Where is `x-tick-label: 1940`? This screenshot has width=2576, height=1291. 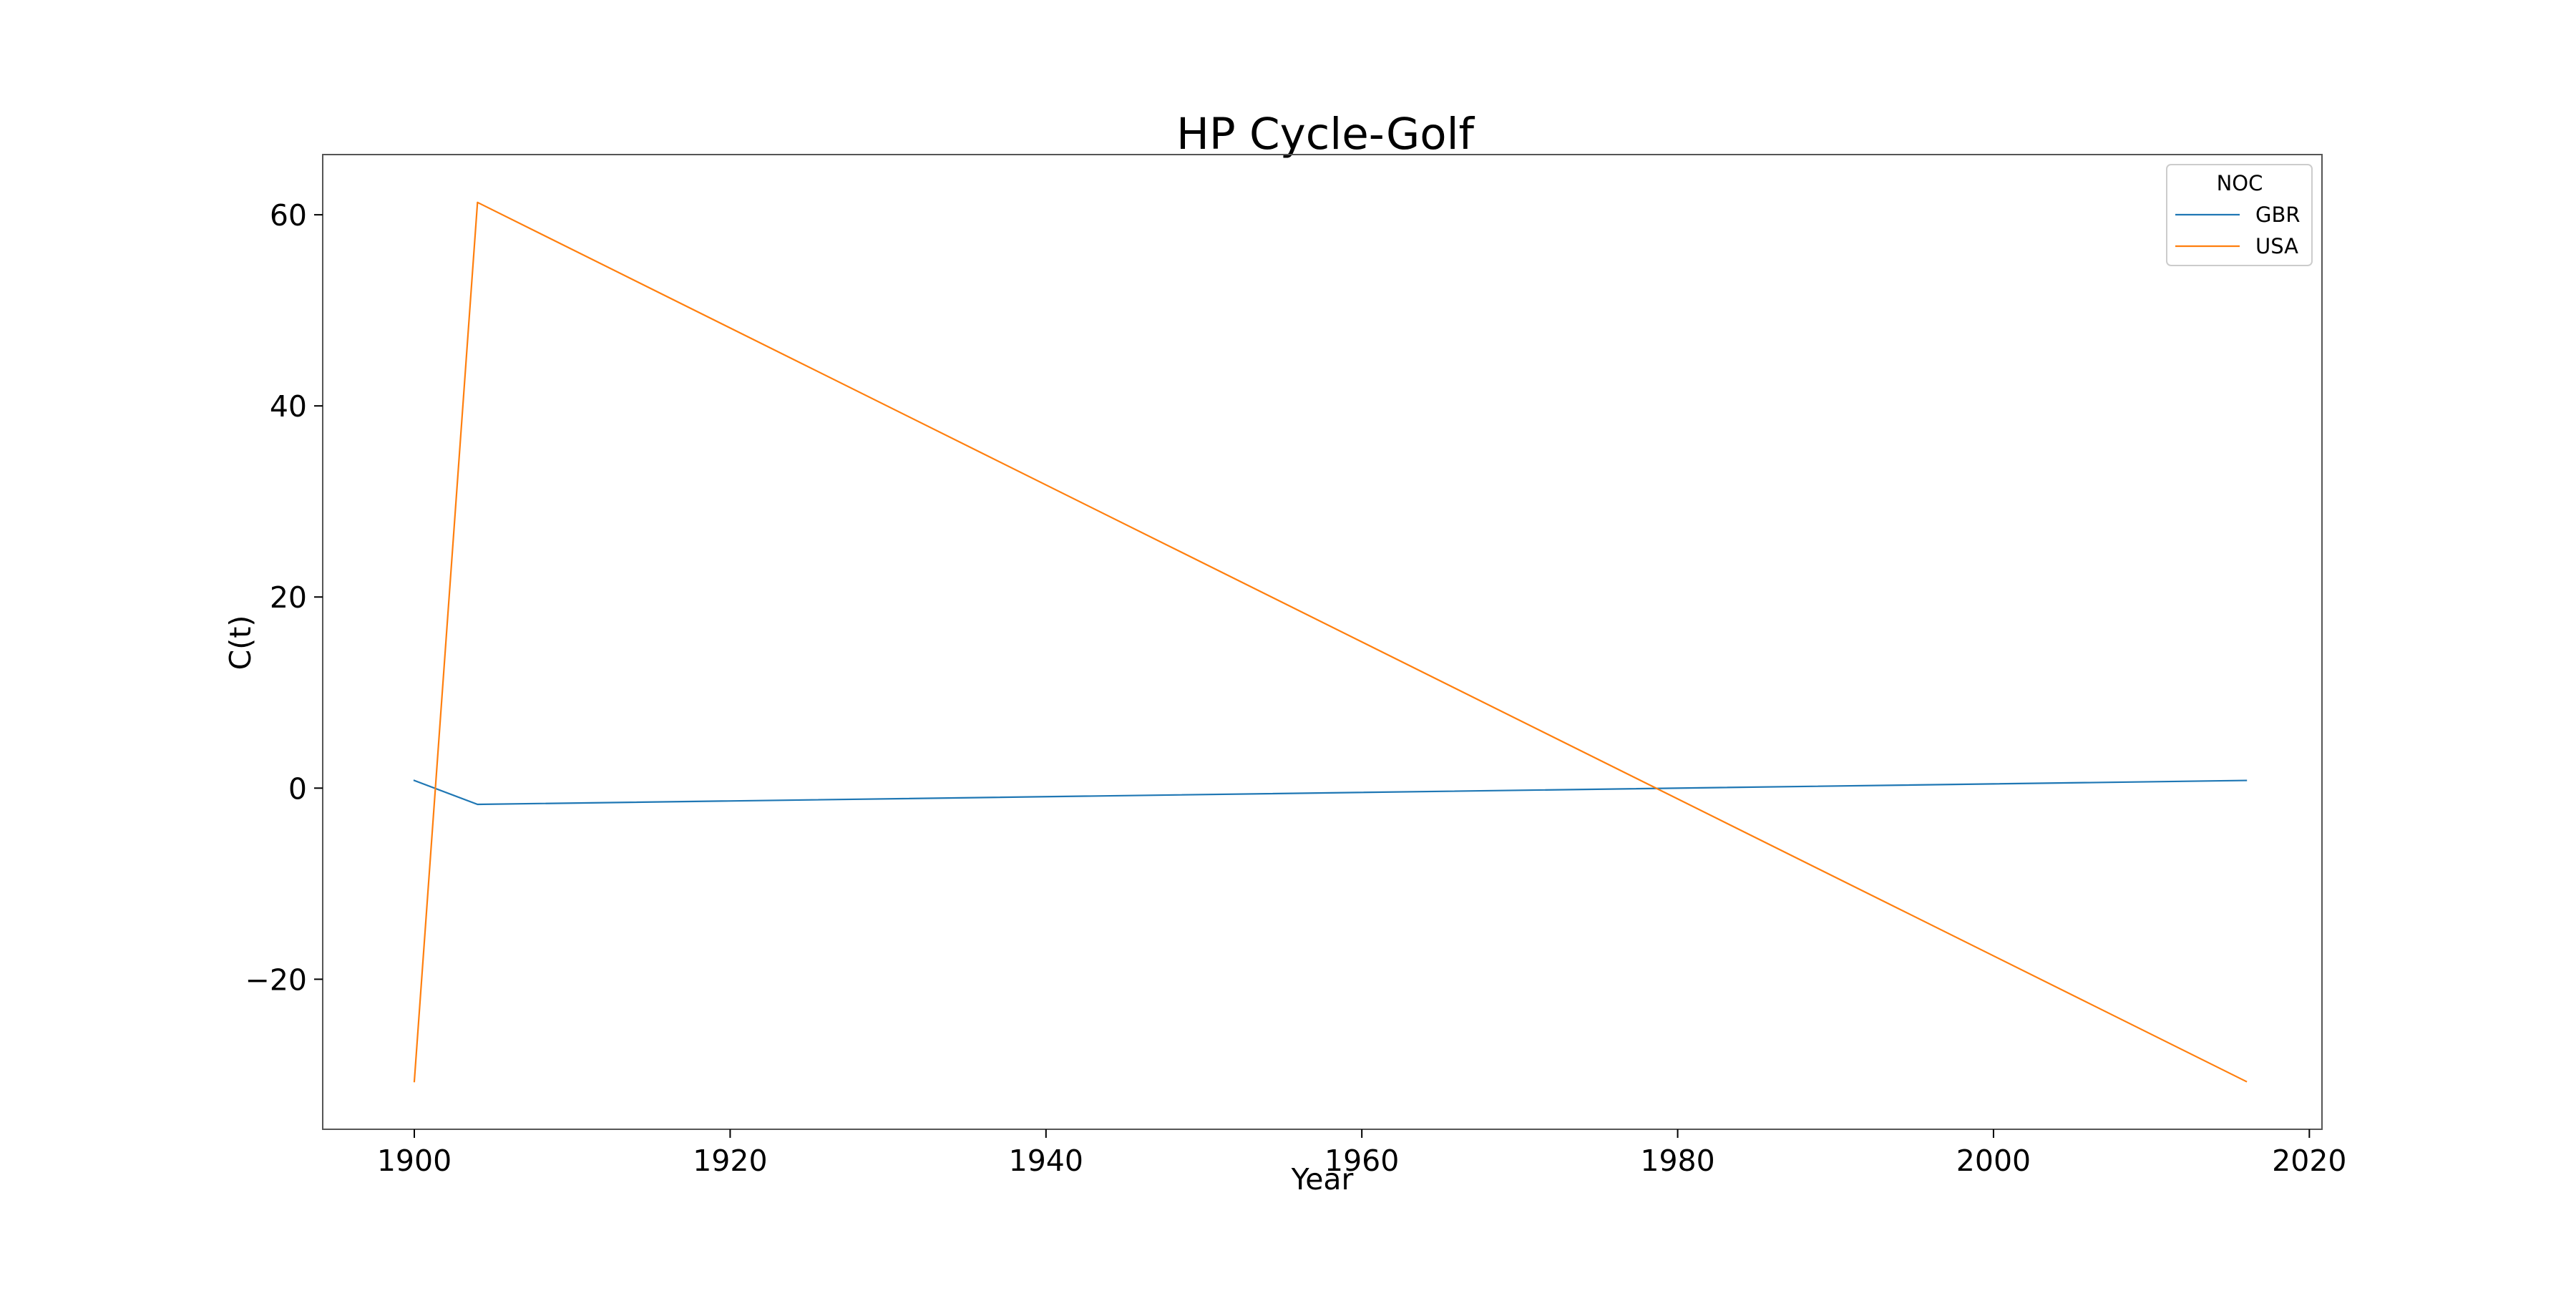
x-tick-label: 1940 is located at coordinates (1046, 1161).